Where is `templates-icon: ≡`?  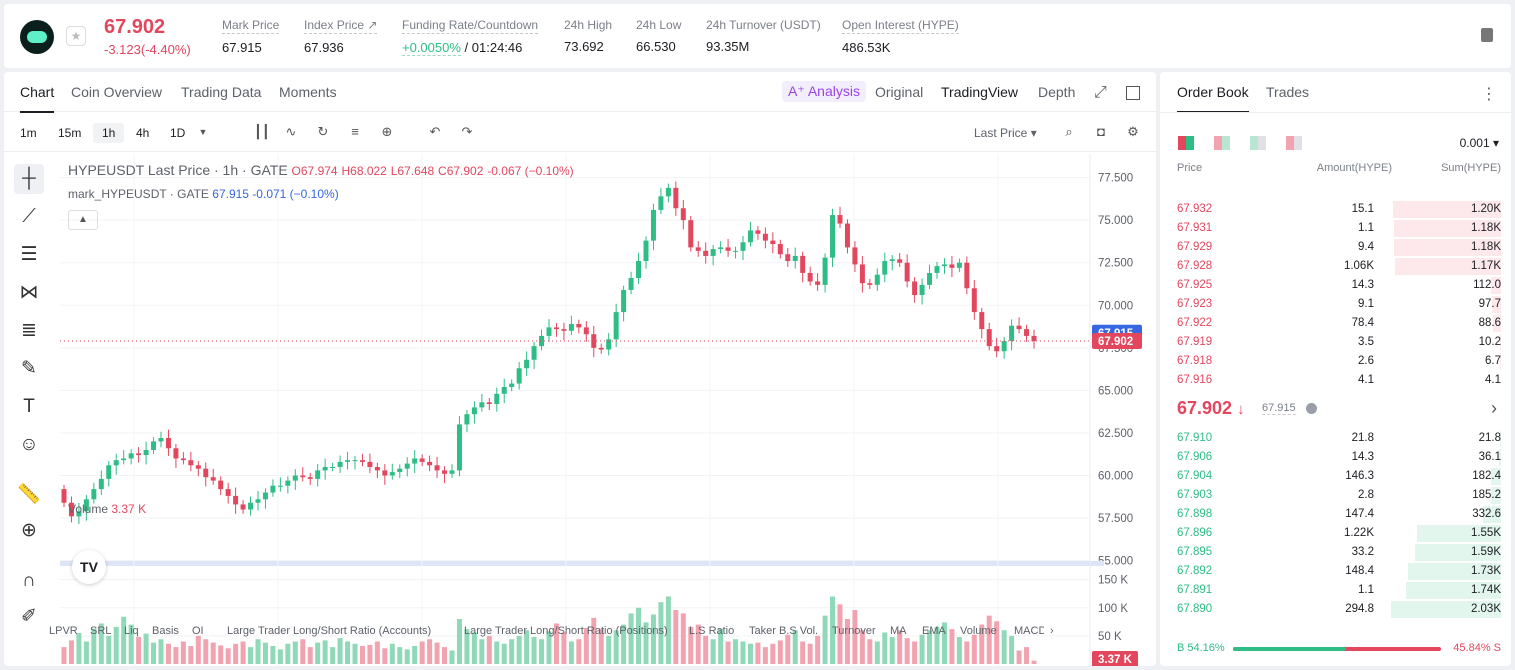
templates-icon: ≡ is located at coordinates (355, 131).